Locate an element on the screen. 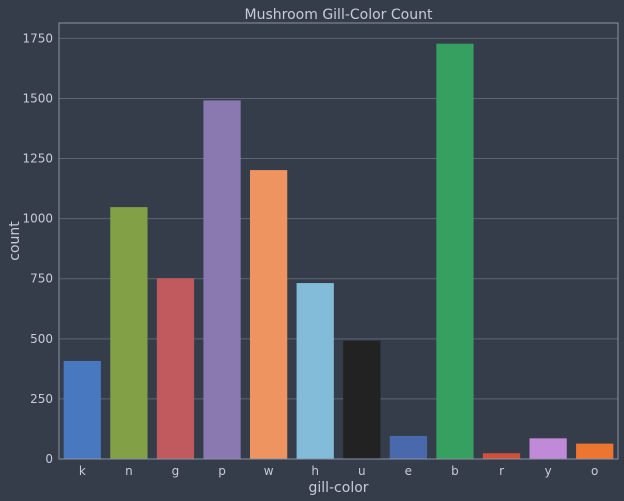 The image size is (624, 501). bar-h is located at coordinates (315, 371).